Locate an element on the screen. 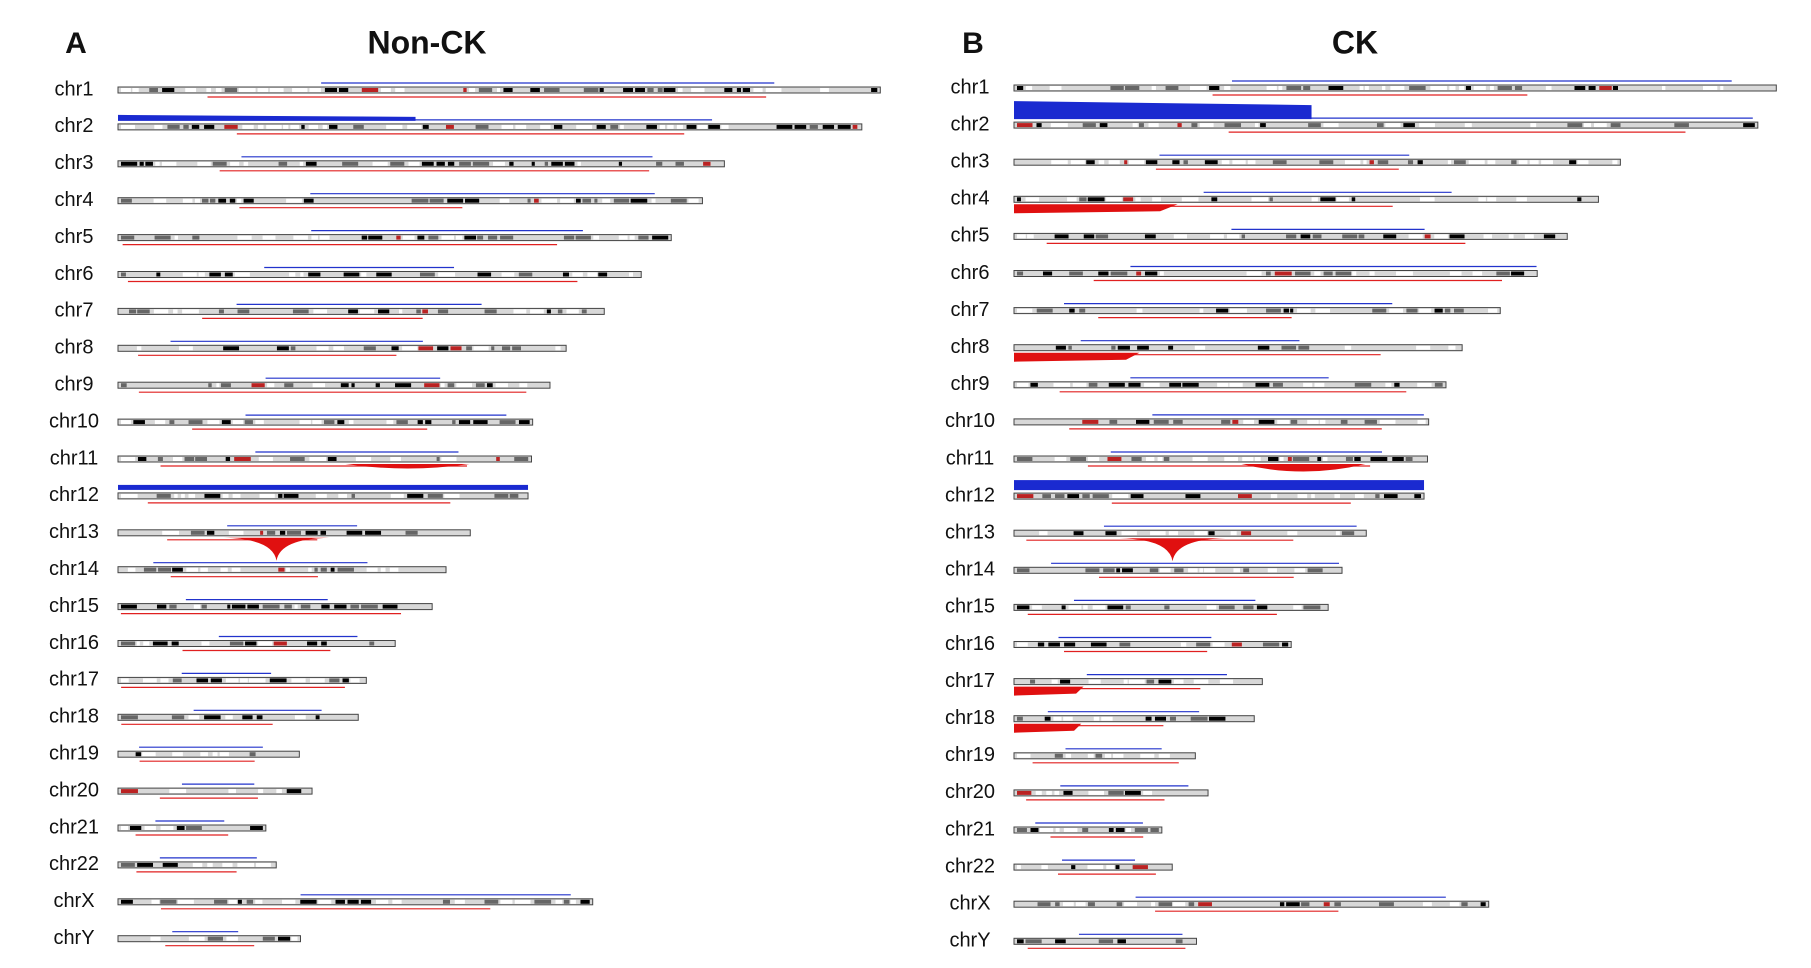 This screenshot has width=1811, height=968. chromosome-label: chr5 is located at coordinates (970, 236).